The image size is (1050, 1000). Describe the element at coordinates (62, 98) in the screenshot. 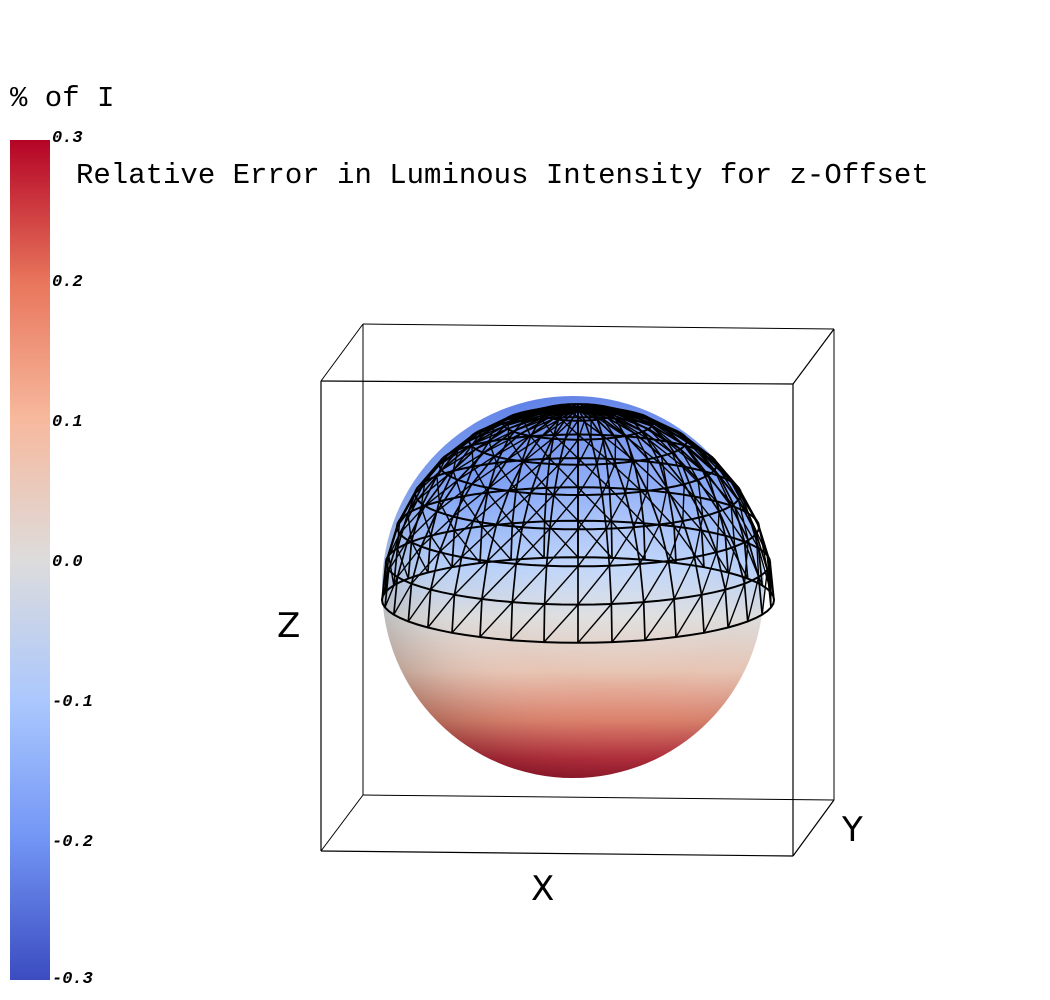

I see `colorbar-title: % of I` at that location.